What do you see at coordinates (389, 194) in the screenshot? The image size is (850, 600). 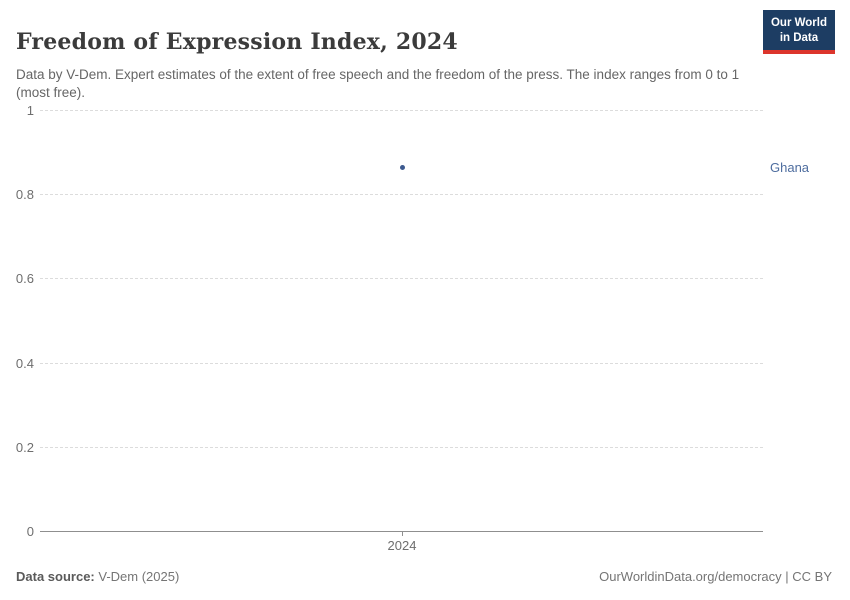 I see `gridline-0-8: 0.8` at bounding box center [389, 194].